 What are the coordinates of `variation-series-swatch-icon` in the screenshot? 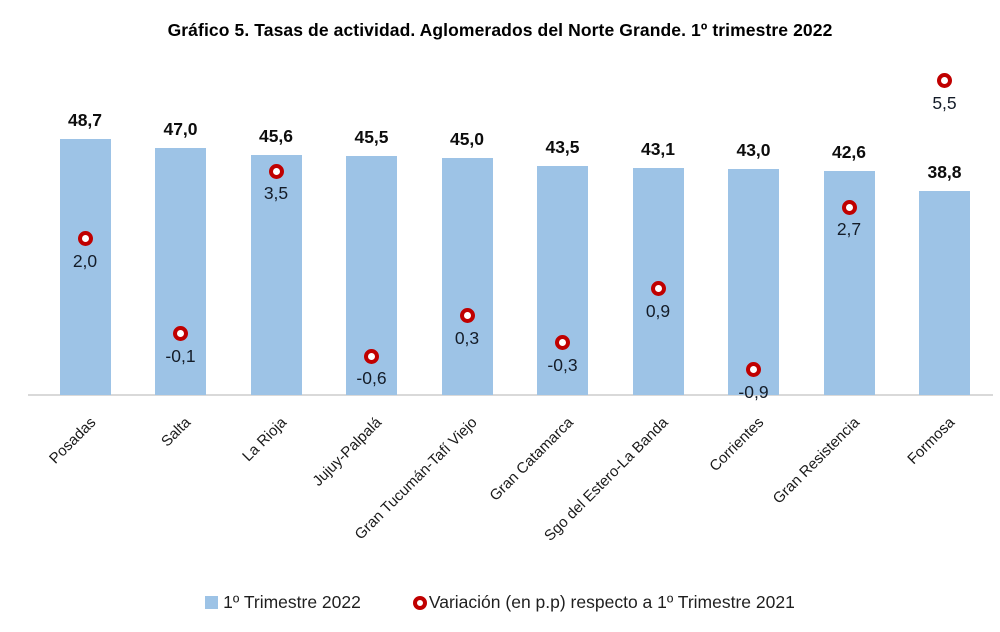 It's located at (419, 602).